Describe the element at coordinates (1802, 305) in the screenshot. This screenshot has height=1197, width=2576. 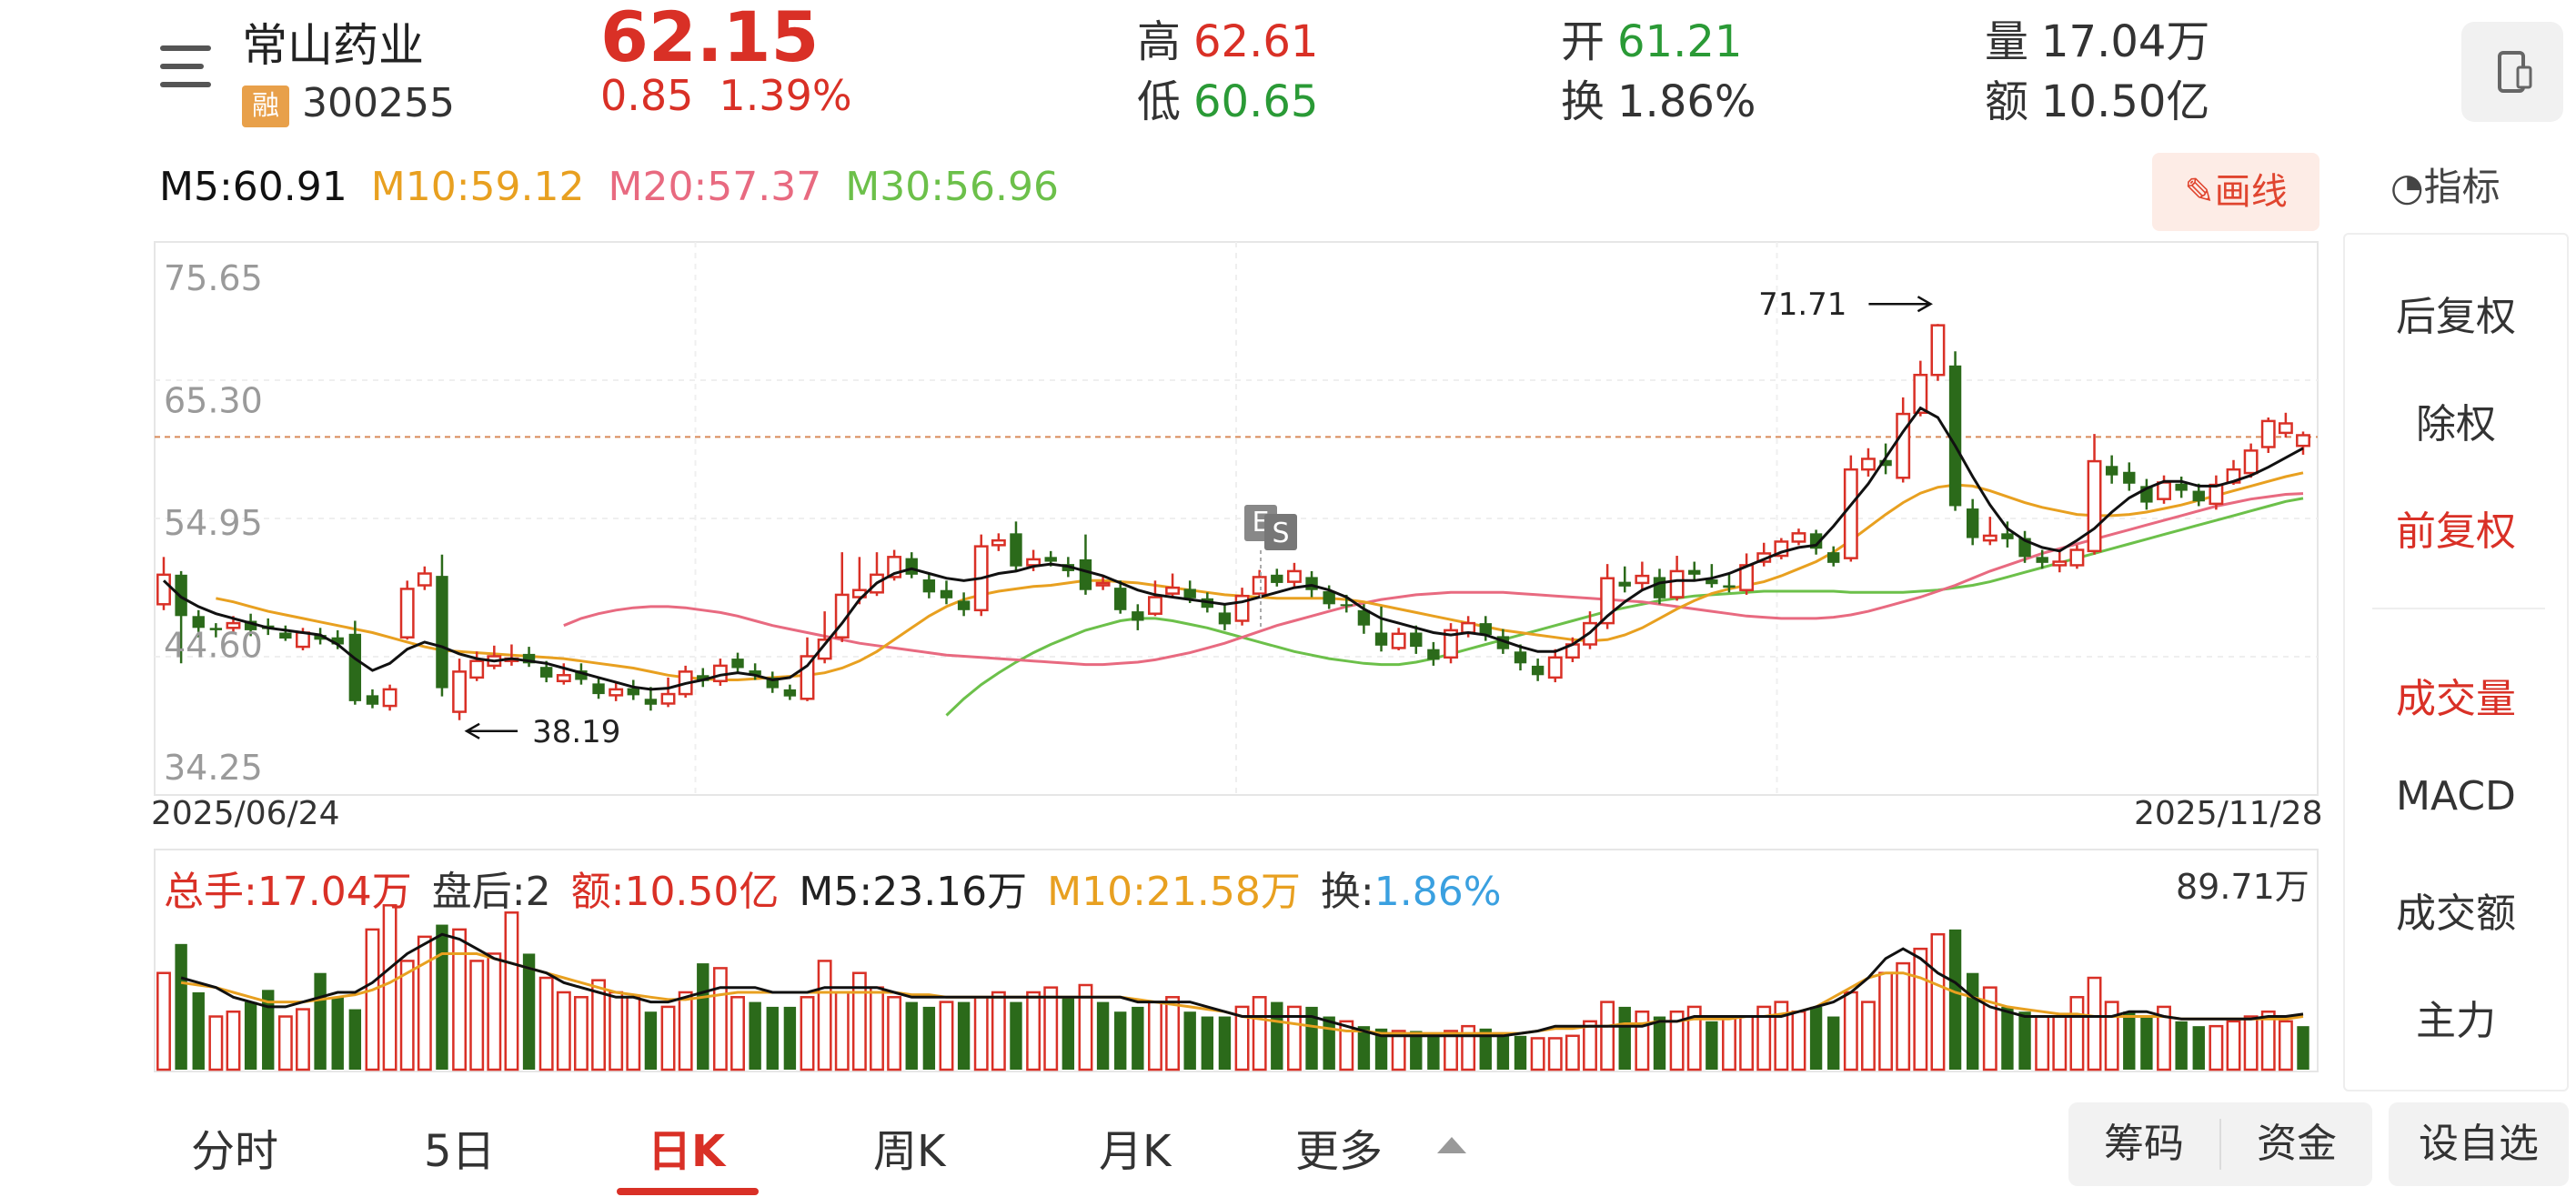
I see `max-price-label: 71.71` at that location.